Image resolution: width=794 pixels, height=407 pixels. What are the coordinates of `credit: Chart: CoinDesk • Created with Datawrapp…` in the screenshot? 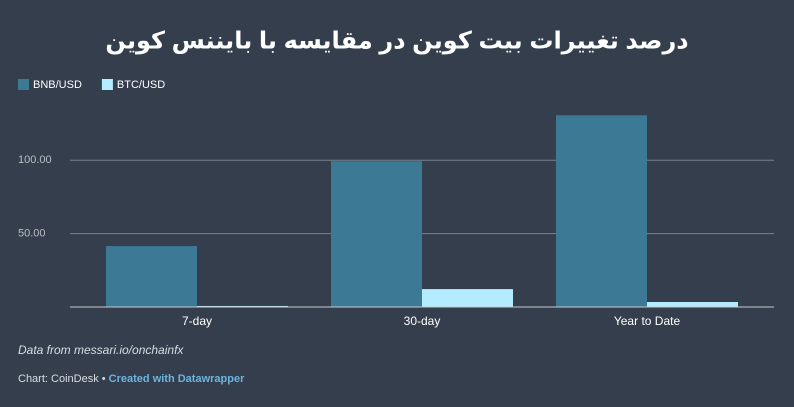 It's located at (131, 379).